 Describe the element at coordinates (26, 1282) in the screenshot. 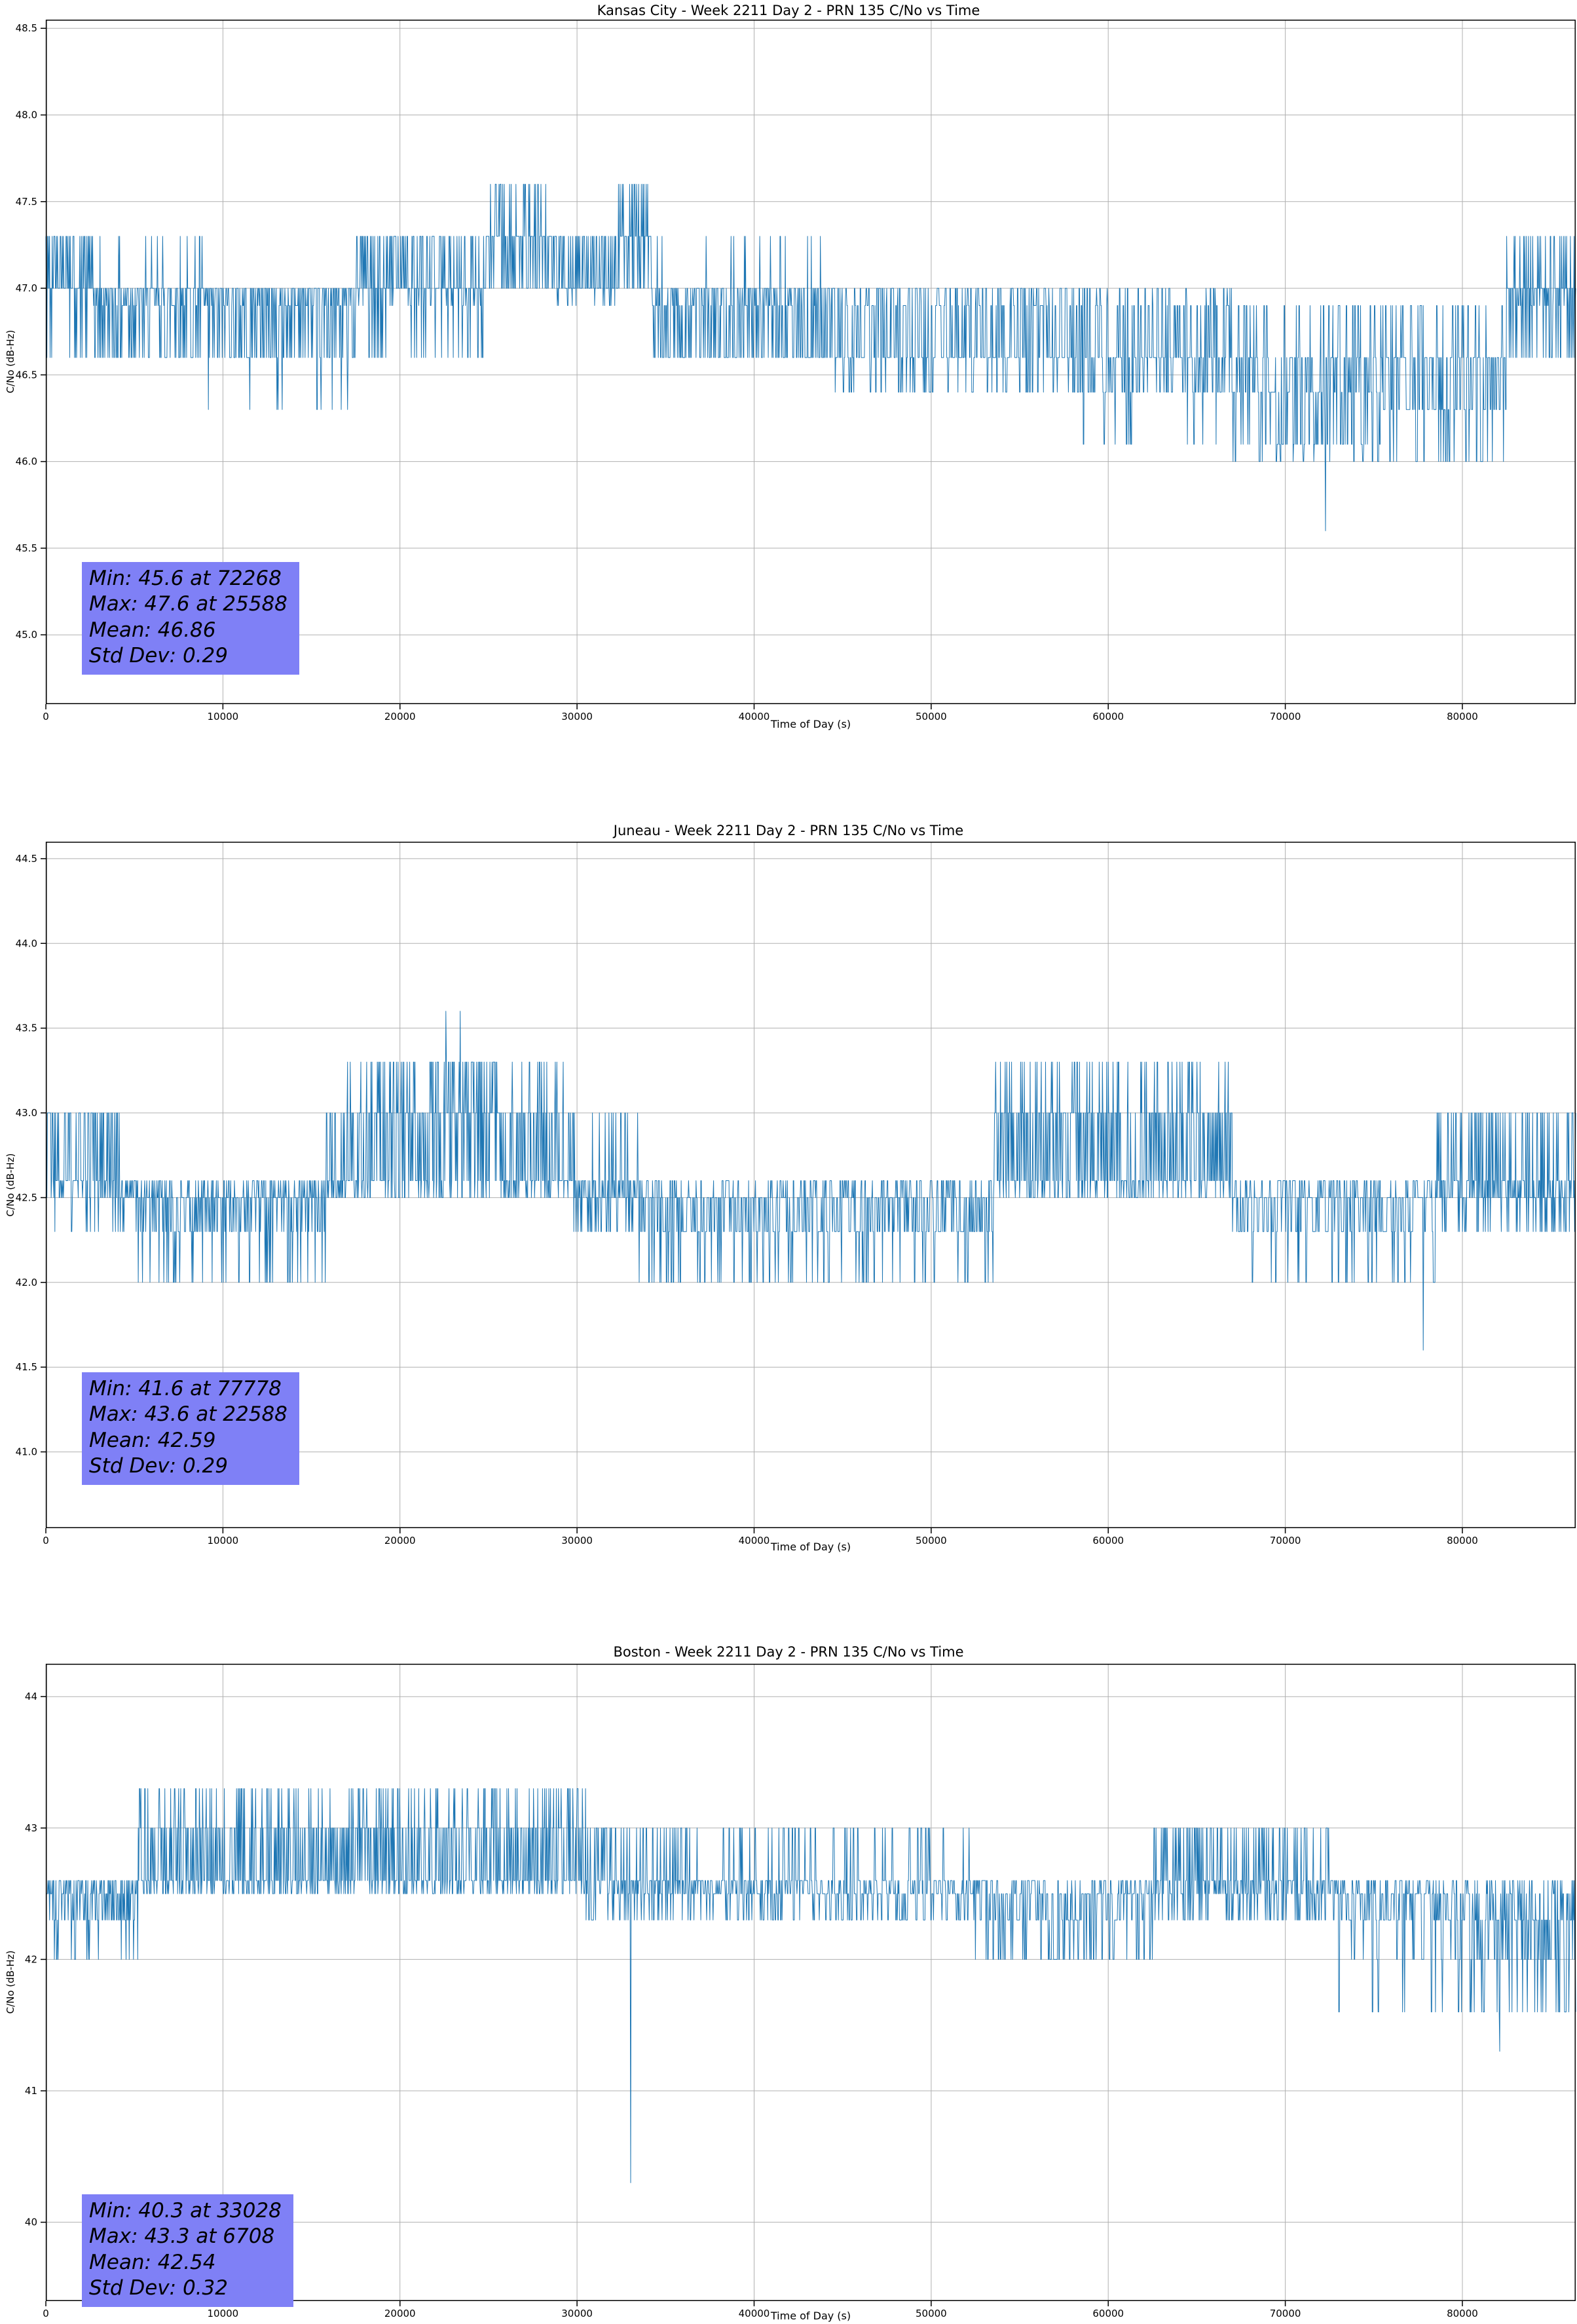

I see `svg-text: 42.0` at that location.